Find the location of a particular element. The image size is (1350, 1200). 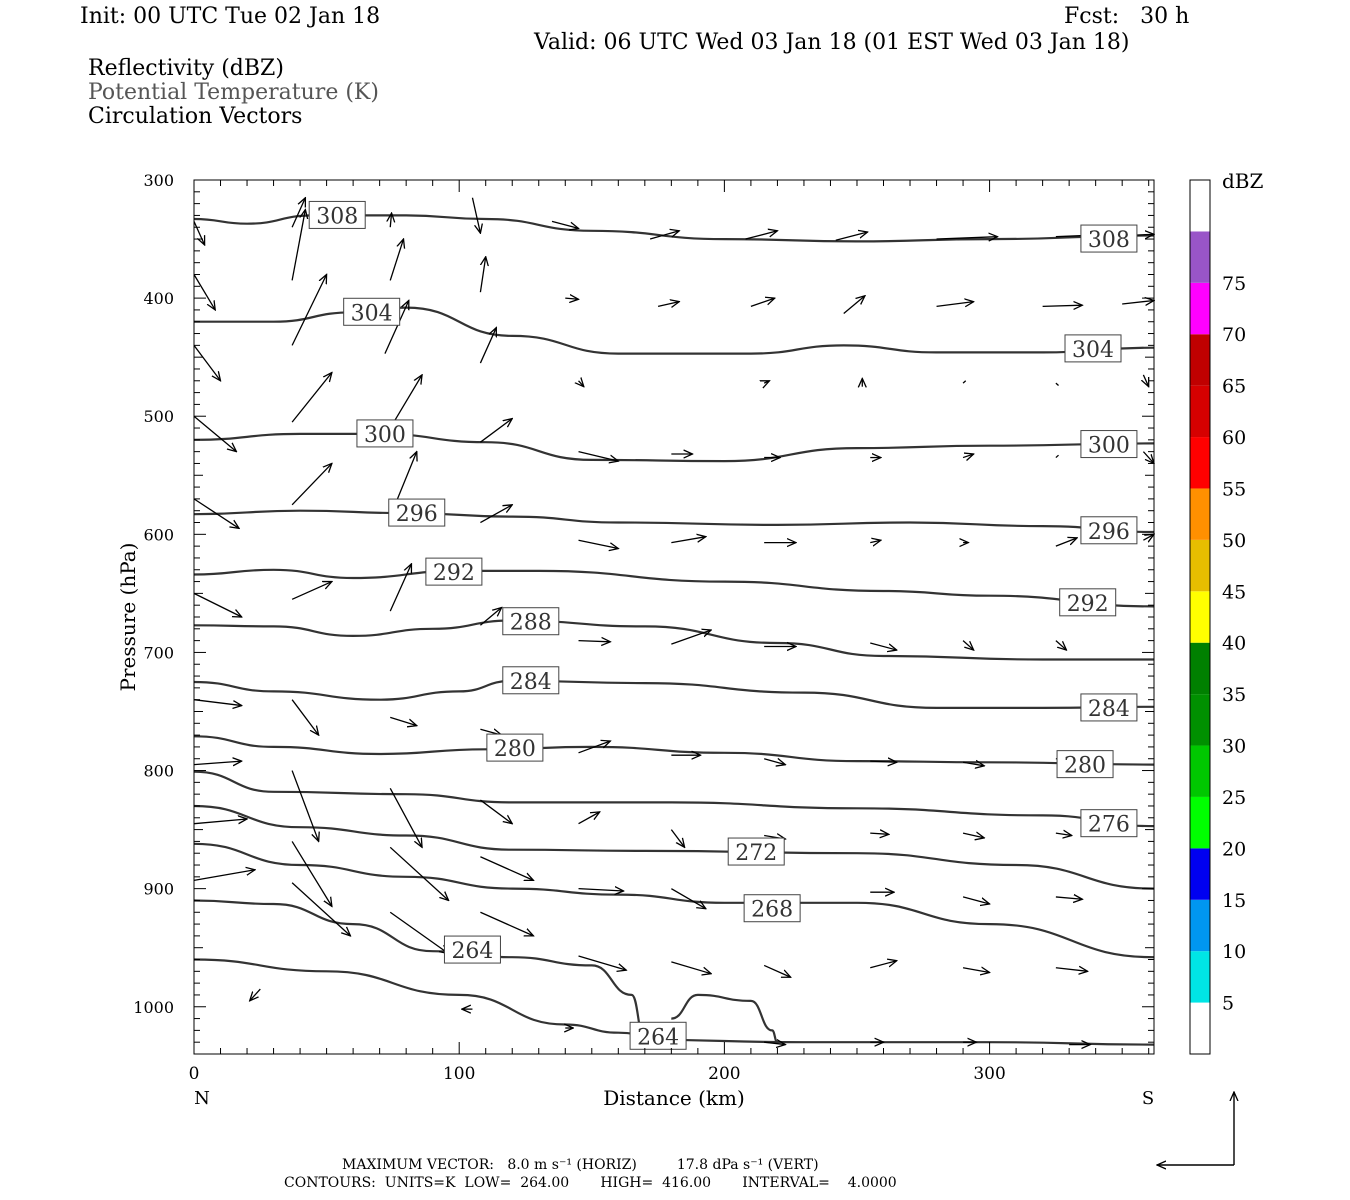

colorbar-level-label: 65 is located at coordinates (1234, 387).